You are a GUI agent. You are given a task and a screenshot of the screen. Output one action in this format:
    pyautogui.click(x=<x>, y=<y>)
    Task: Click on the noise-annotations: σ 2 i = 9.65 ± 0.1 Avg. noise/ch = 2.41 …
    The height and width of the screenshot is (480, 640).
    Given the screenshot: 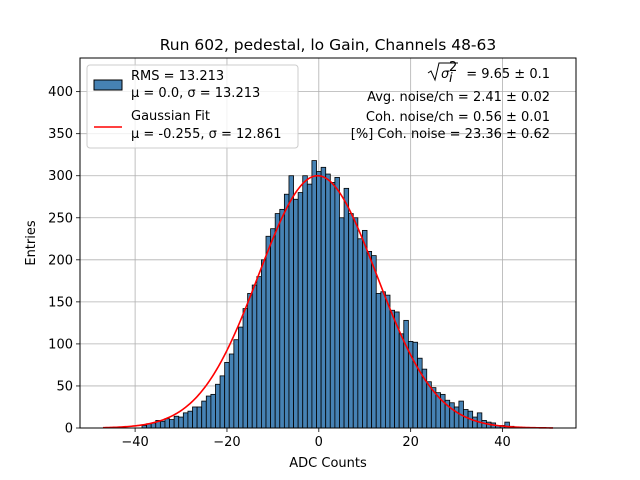 What is the action you would take?
    pyautogui.click(x=450, y=101)
    